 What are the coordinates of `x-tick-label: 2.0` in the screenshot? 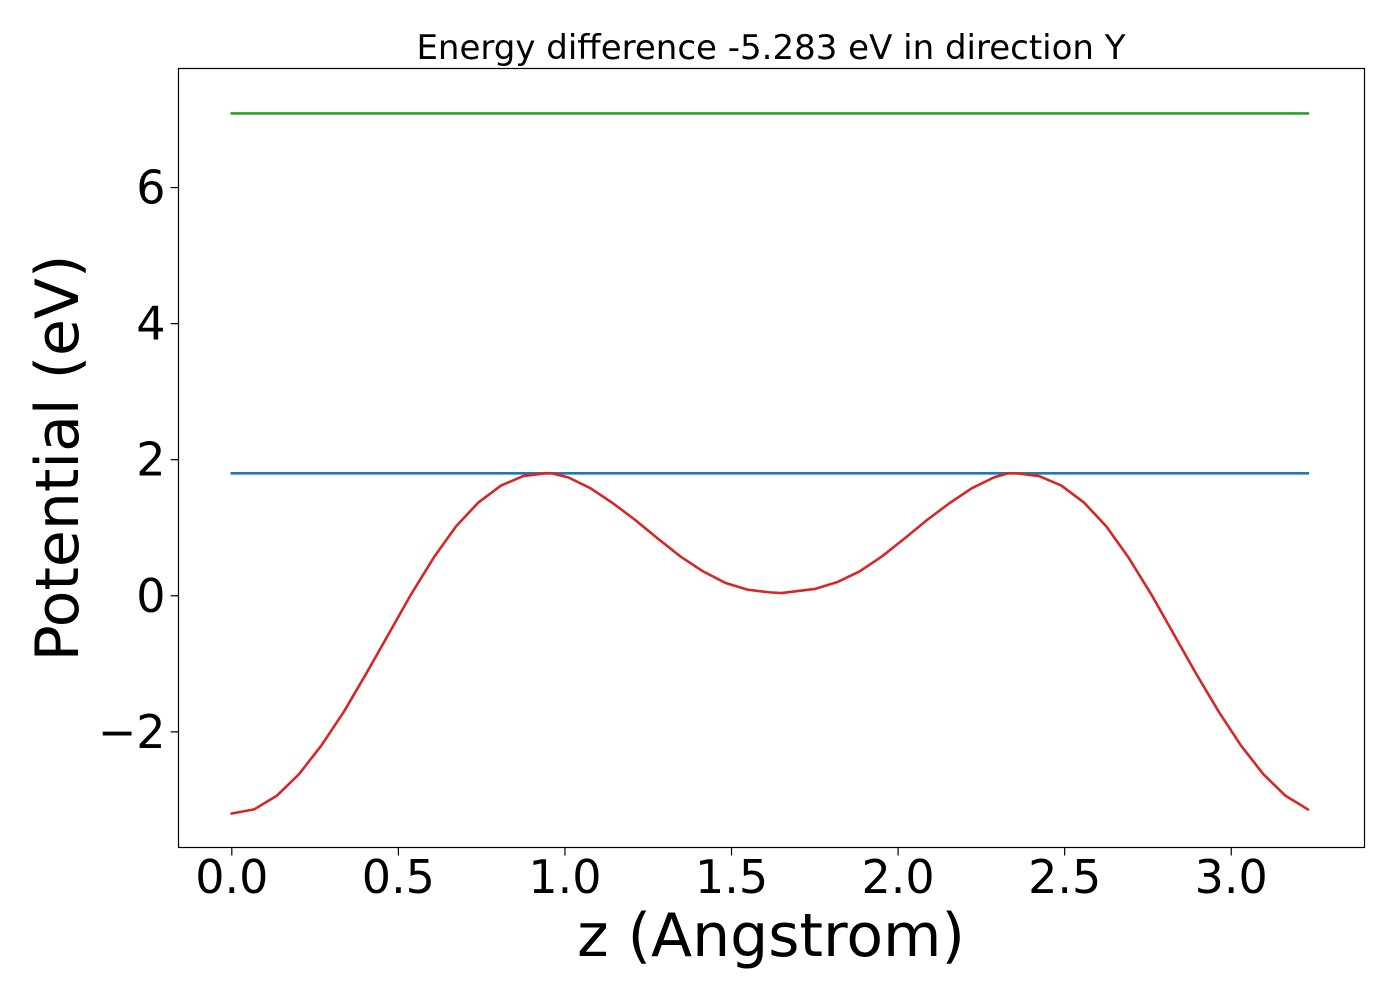 It's located at (898, 877).